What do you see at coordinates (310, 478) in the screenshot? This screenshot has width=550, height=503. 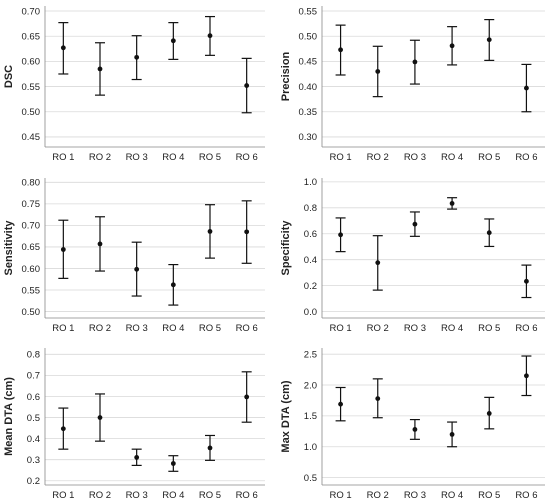 I see `y-tick-label: 0.5` at bounding box center [310, 478].